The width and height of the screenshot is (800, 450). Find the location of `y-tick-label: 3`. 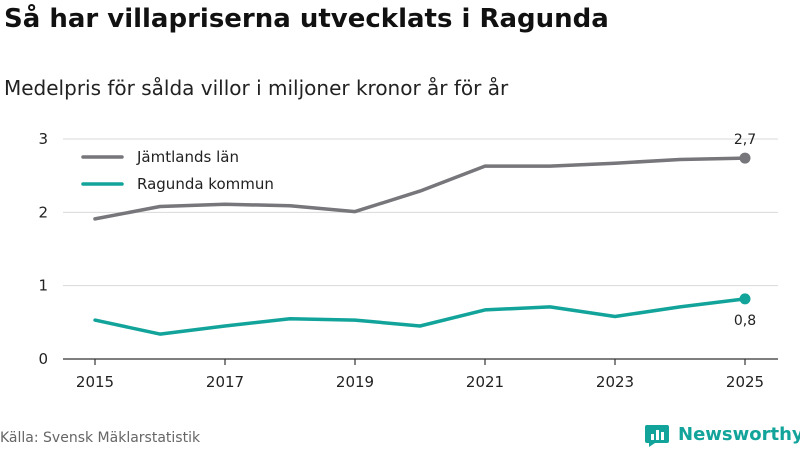

y-tick-label: 3 is located at coordinates (43, 139).